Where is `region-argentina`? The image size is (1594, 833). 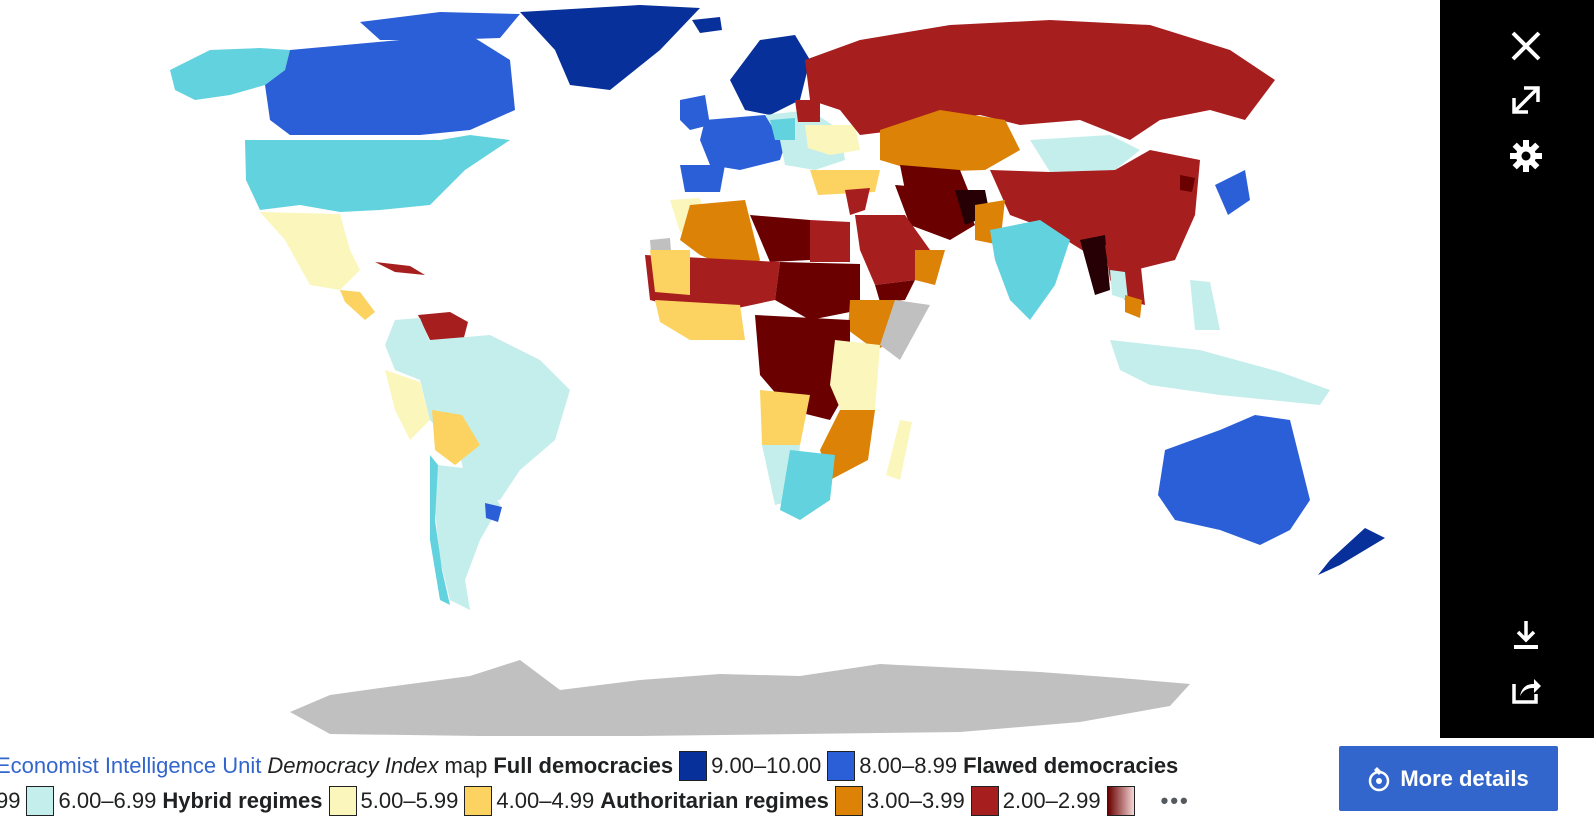
region-argentina is located at coordinates (467, 537).